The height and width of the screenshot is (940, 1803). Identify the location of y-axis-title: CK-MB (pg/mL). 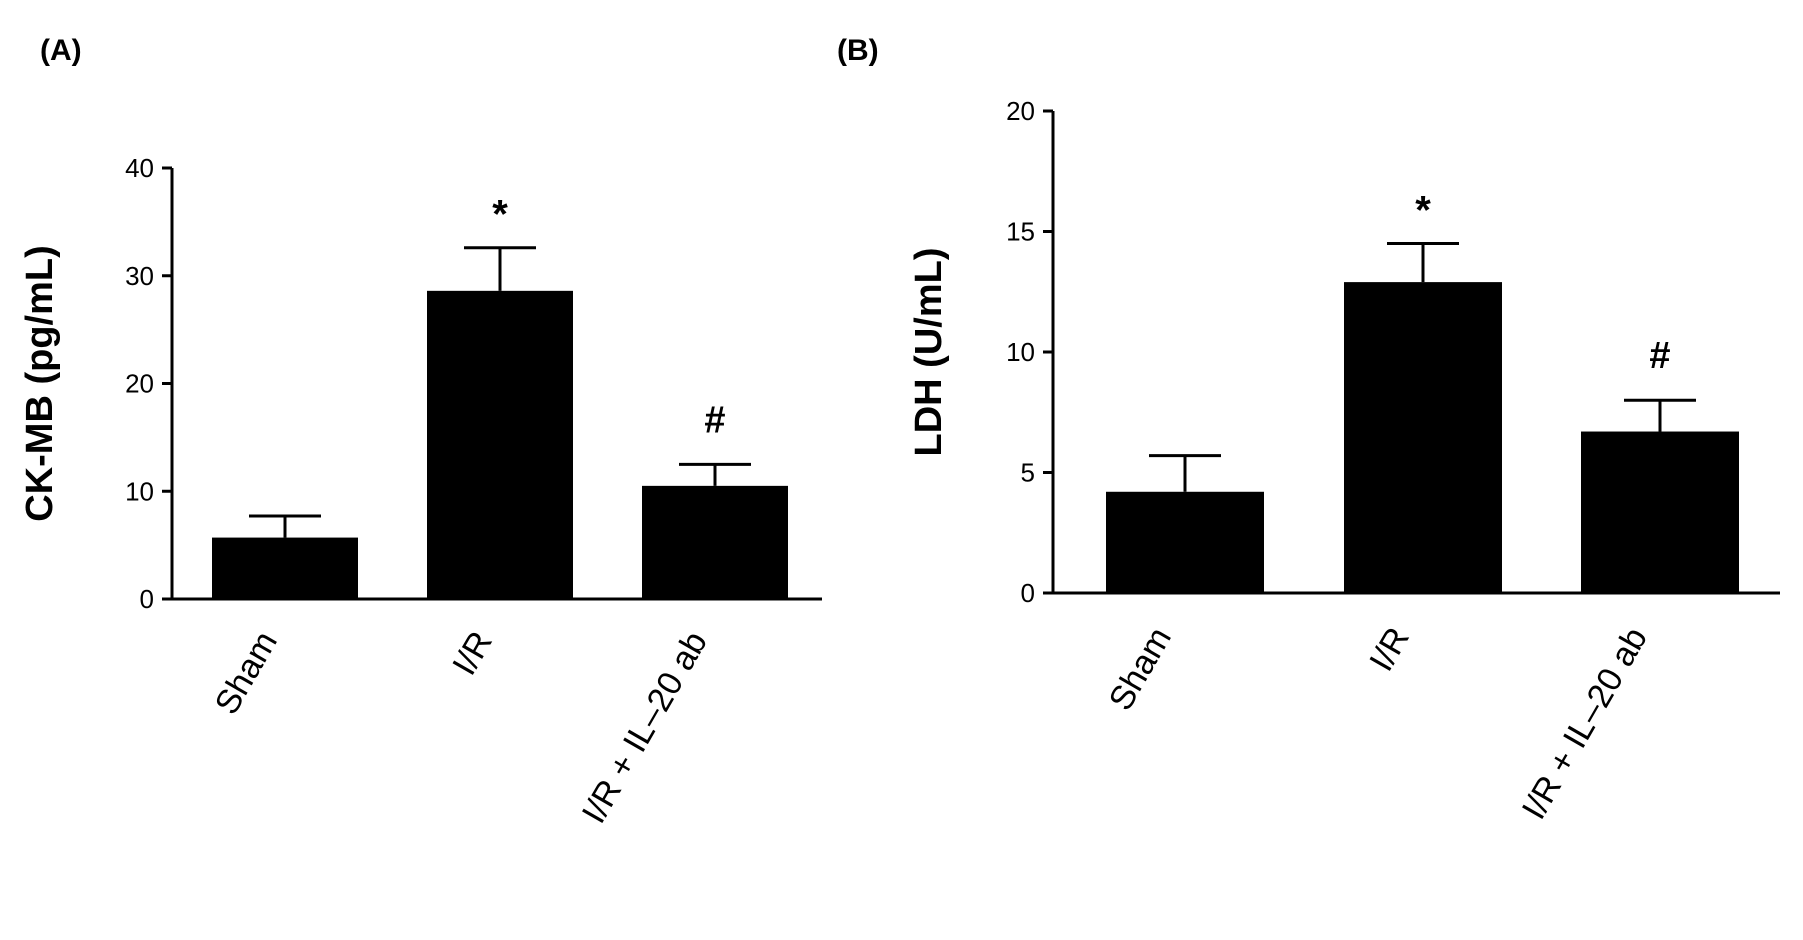
(40, 383).